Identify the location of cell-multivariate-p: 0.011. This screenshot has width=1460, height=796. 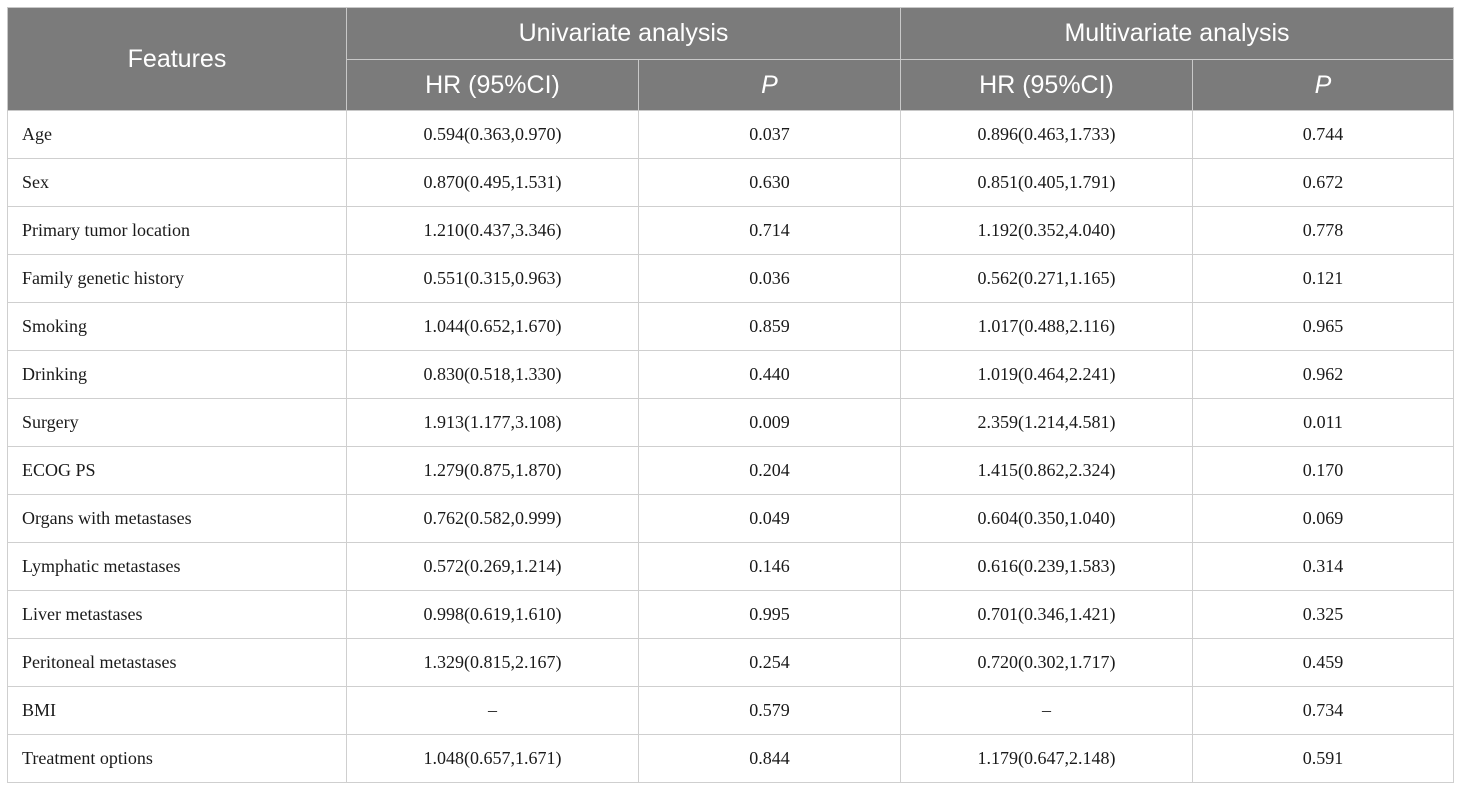
(1323, 422).